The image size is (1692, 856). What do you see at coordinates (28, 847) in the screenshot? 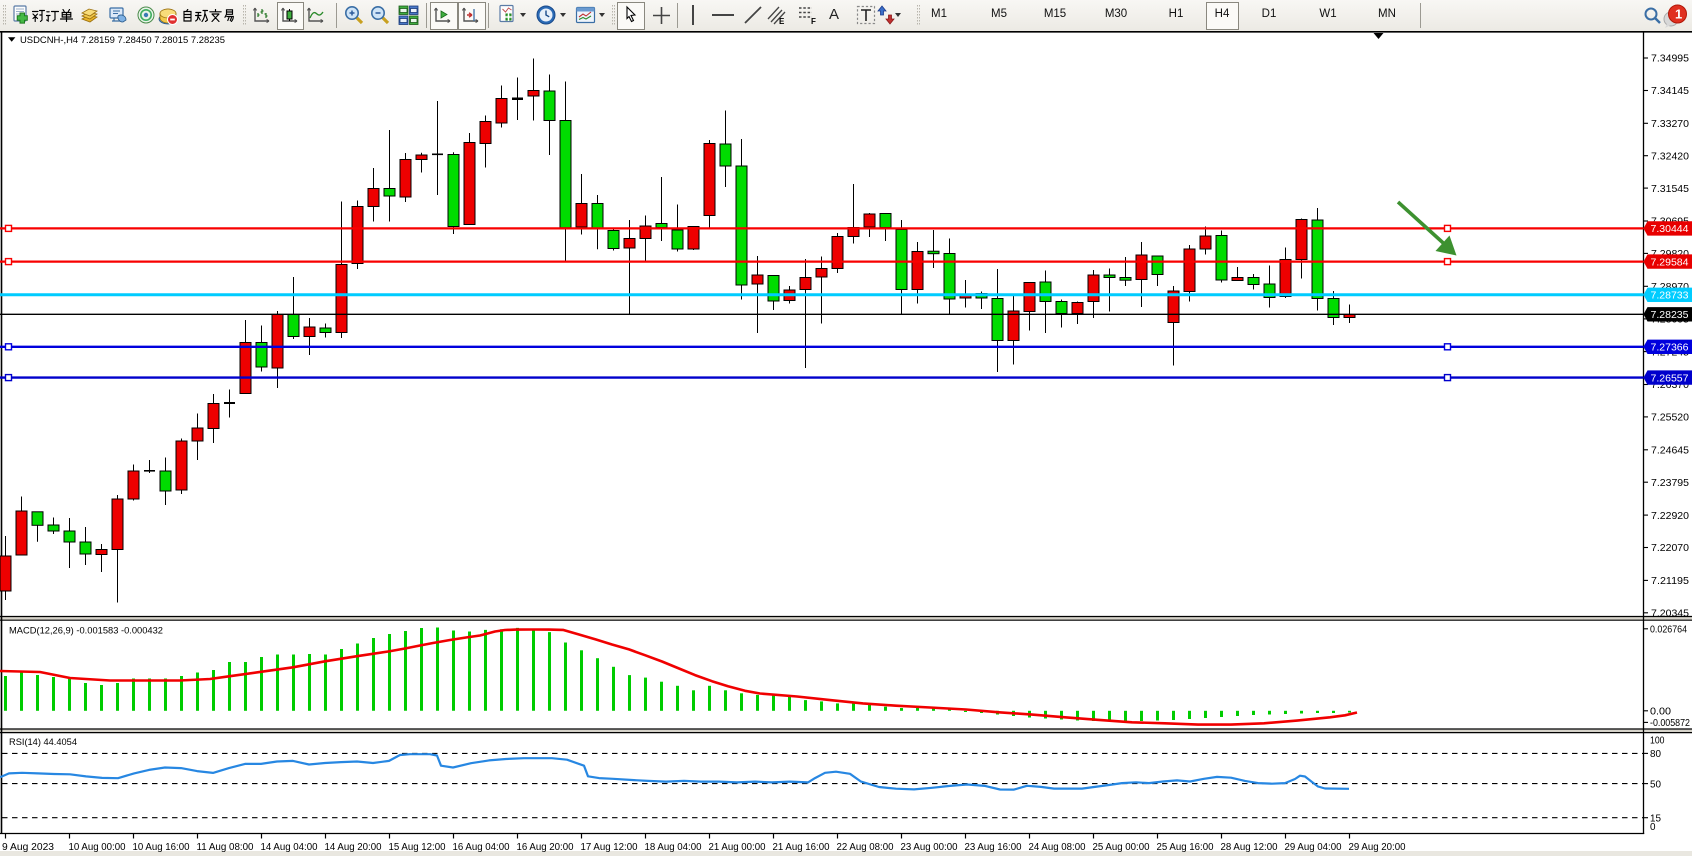
I see `svg-text: 9 Aug 2023` at bounding box center [28, 847].